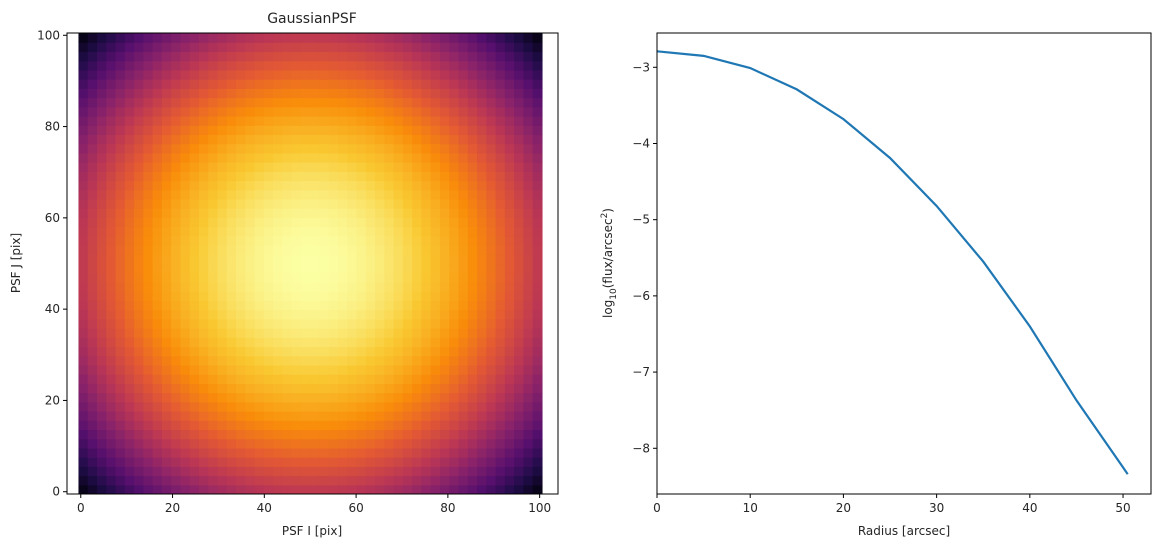  I want to click on heatmap-x-tick-label: 60, so click(355, 508).